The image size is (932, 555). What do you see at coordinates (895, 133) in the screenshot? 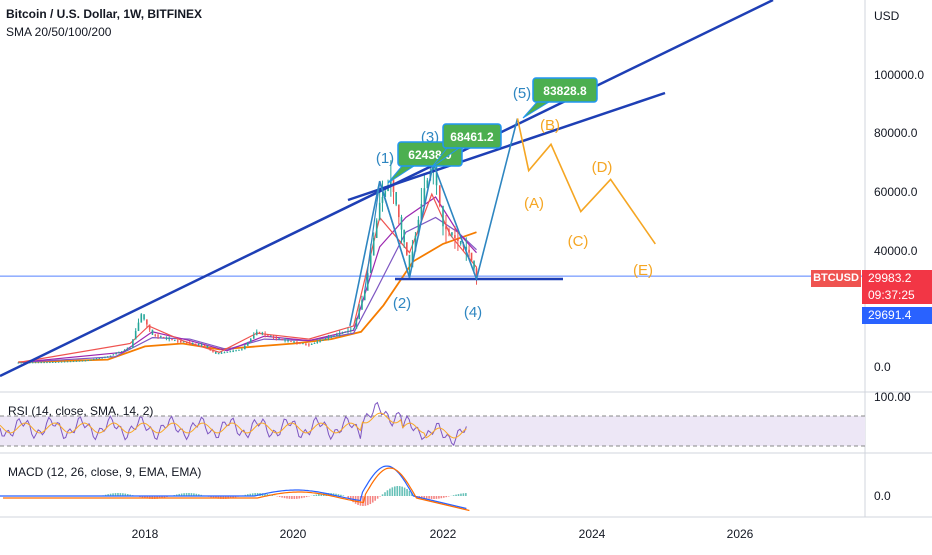
I see `price-tick-80000: 80000.0` at bounding box center [895, 133].